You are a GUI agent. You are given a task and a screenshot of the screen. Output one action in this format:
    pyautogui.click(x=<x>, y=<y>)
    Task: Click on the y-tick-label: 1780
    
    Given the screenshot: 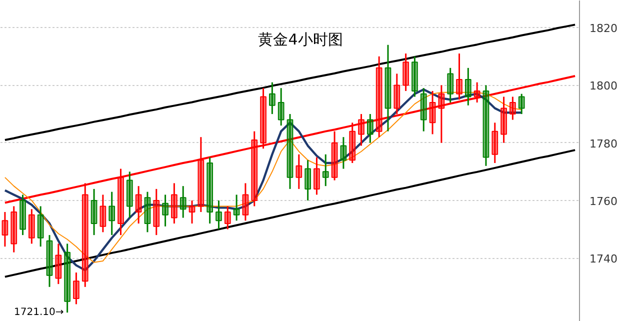 What is the action you would take?
    pyautogui.click(x=604, y=143)
    